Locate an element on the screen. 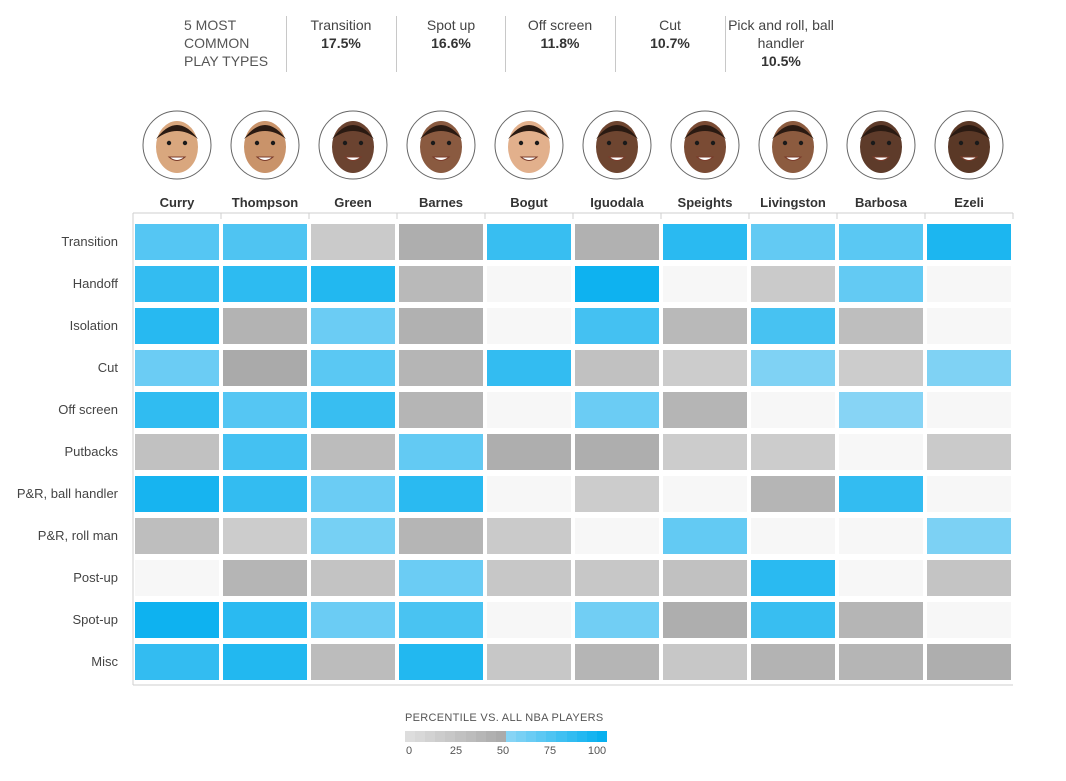 The height and width of the screenshot is (781, 1066). row-label: Transition is located at coordinates (89, 241).